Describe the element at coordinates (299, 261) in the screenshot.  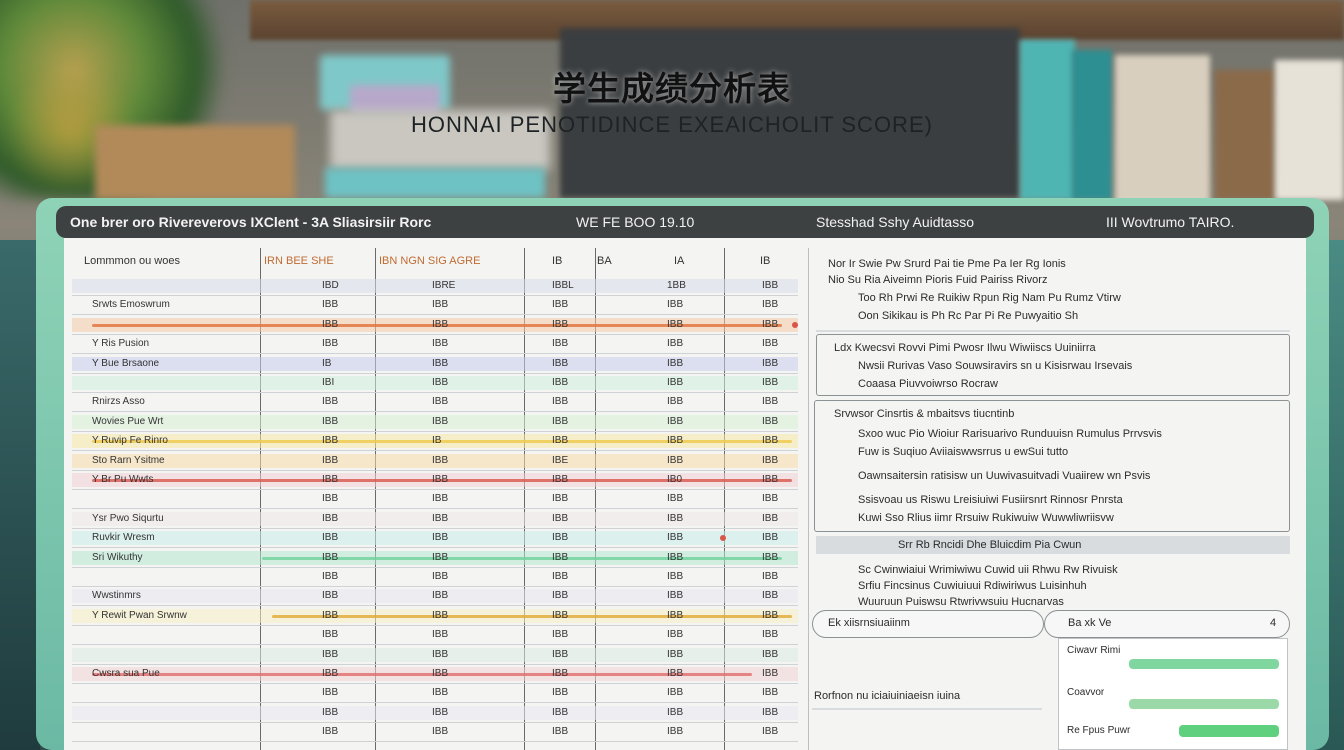
I see `header-col1: IRN BEE SHE` at that location.